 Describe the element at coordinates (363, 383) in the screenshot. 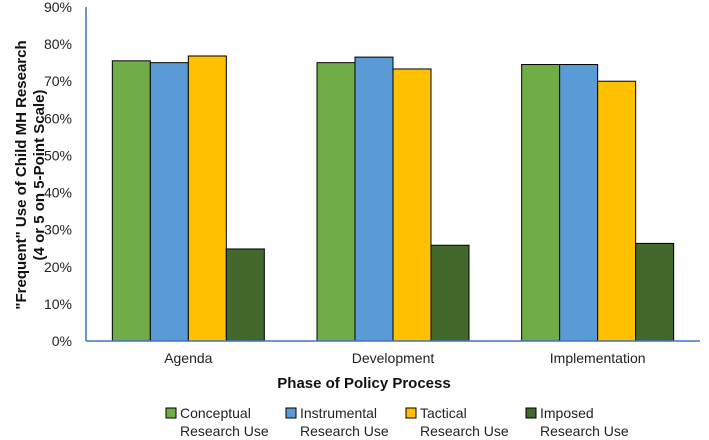

I see `x-axis-title: Phase of Policy Process` at that location.